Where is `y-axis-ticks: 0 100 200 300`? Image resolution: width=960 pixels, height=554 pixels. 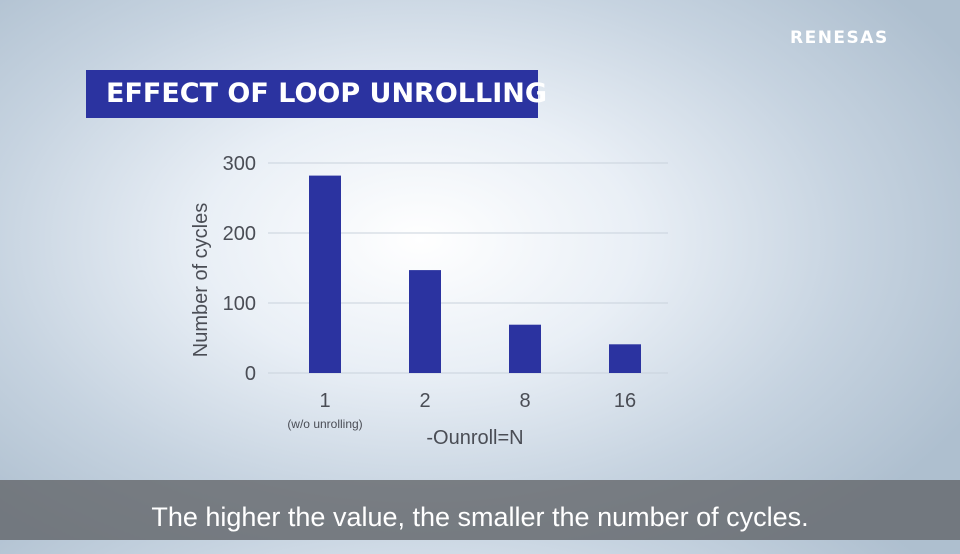
y-axis-ticks: 0 100 200 300 is located at coordinates (239, 269).